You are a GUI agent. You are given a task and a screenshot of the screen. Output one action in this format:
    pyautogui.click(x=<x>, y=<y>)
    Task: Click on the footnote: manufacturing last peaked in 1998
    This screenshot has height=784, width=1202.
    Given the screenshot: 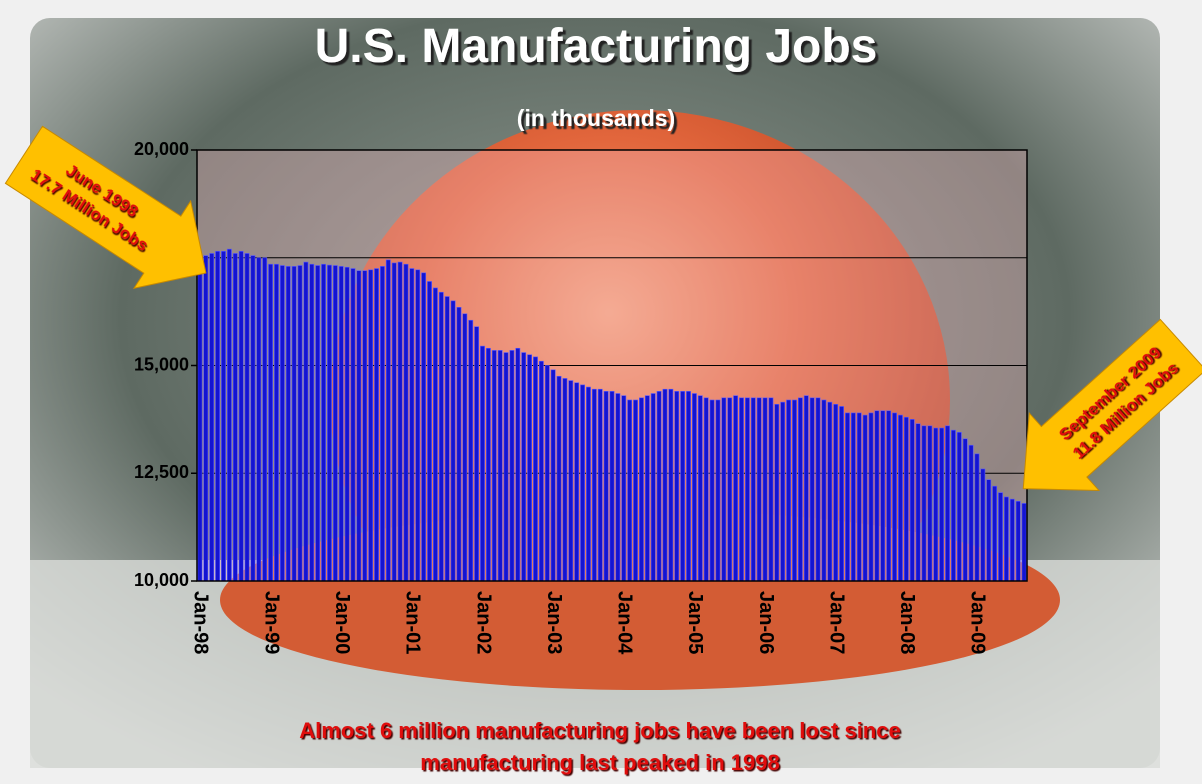 What is the action you would take?
    pyautogui.click(x=599, y=762)
    